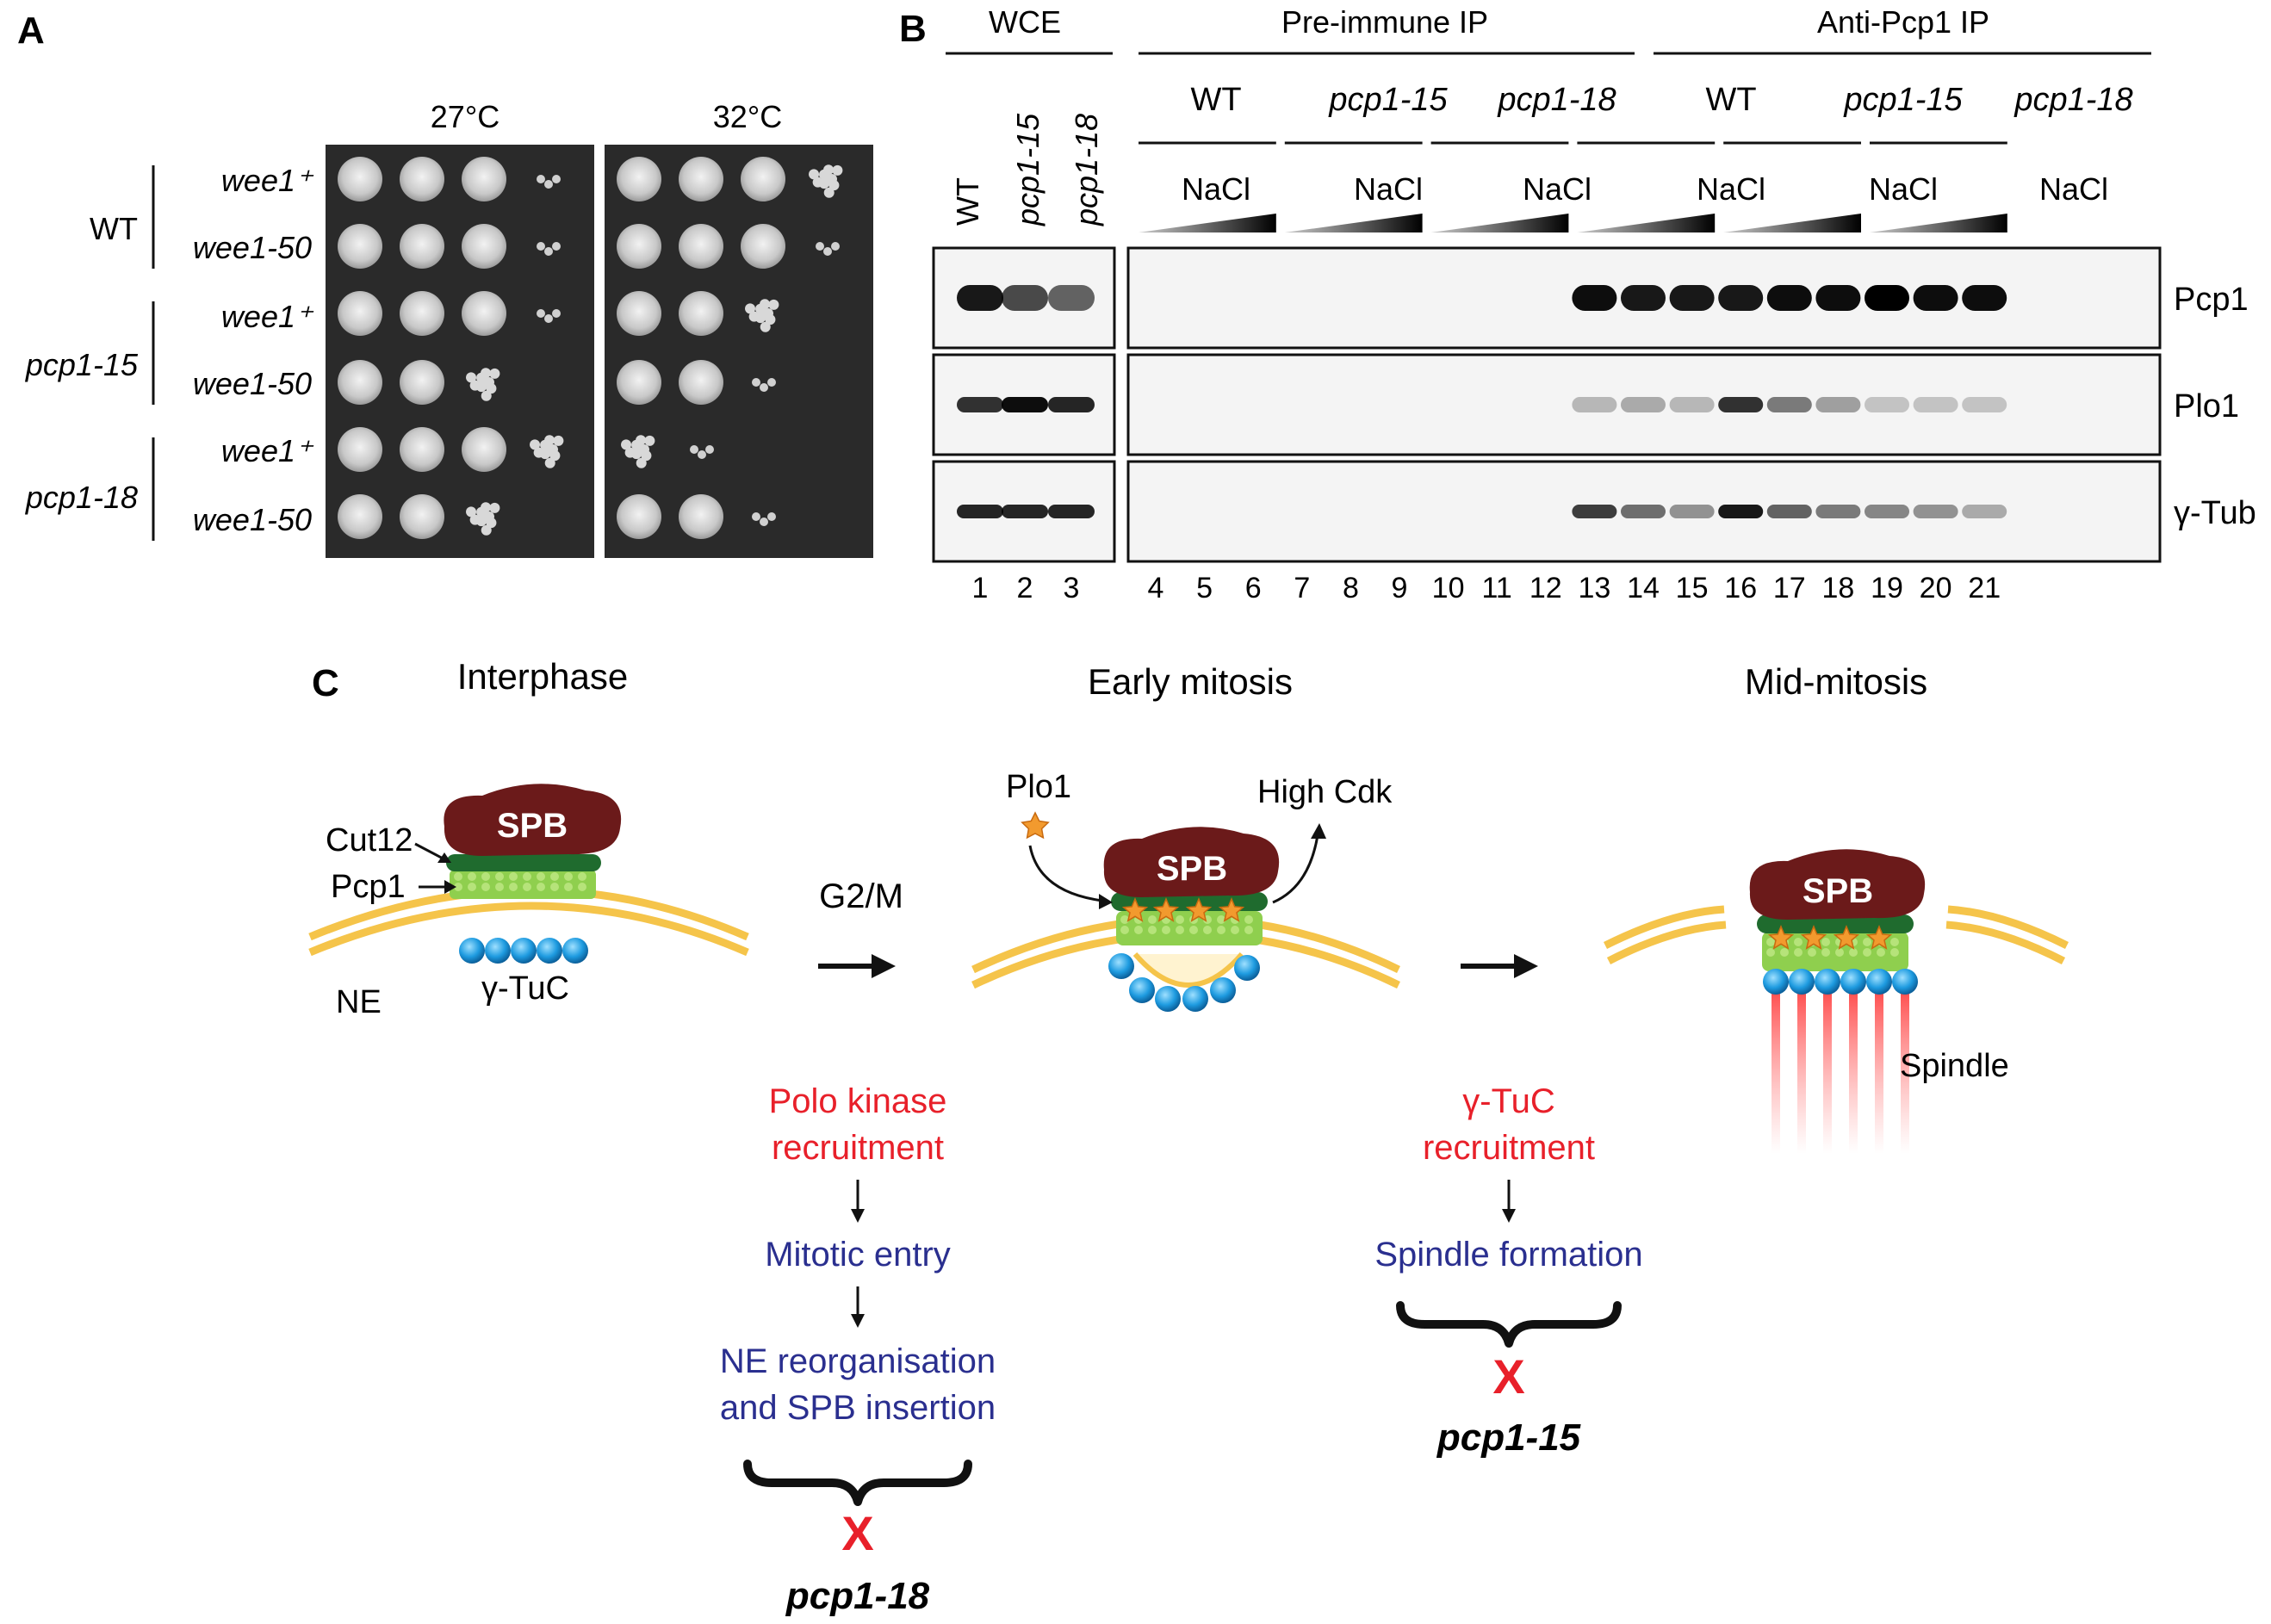  What do you see at coordinates (114, 228) in the screenshot?
I see `group-label-wt: WT` at bounding box center [114, 228].